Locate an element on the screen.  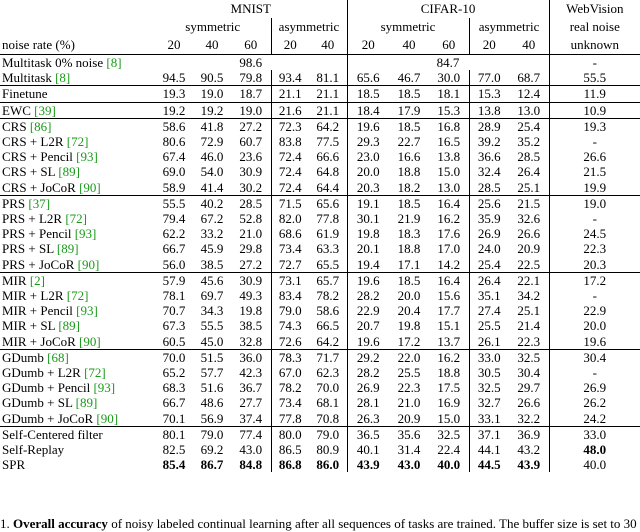
citation: [93] is located at coordinates (104, 388).